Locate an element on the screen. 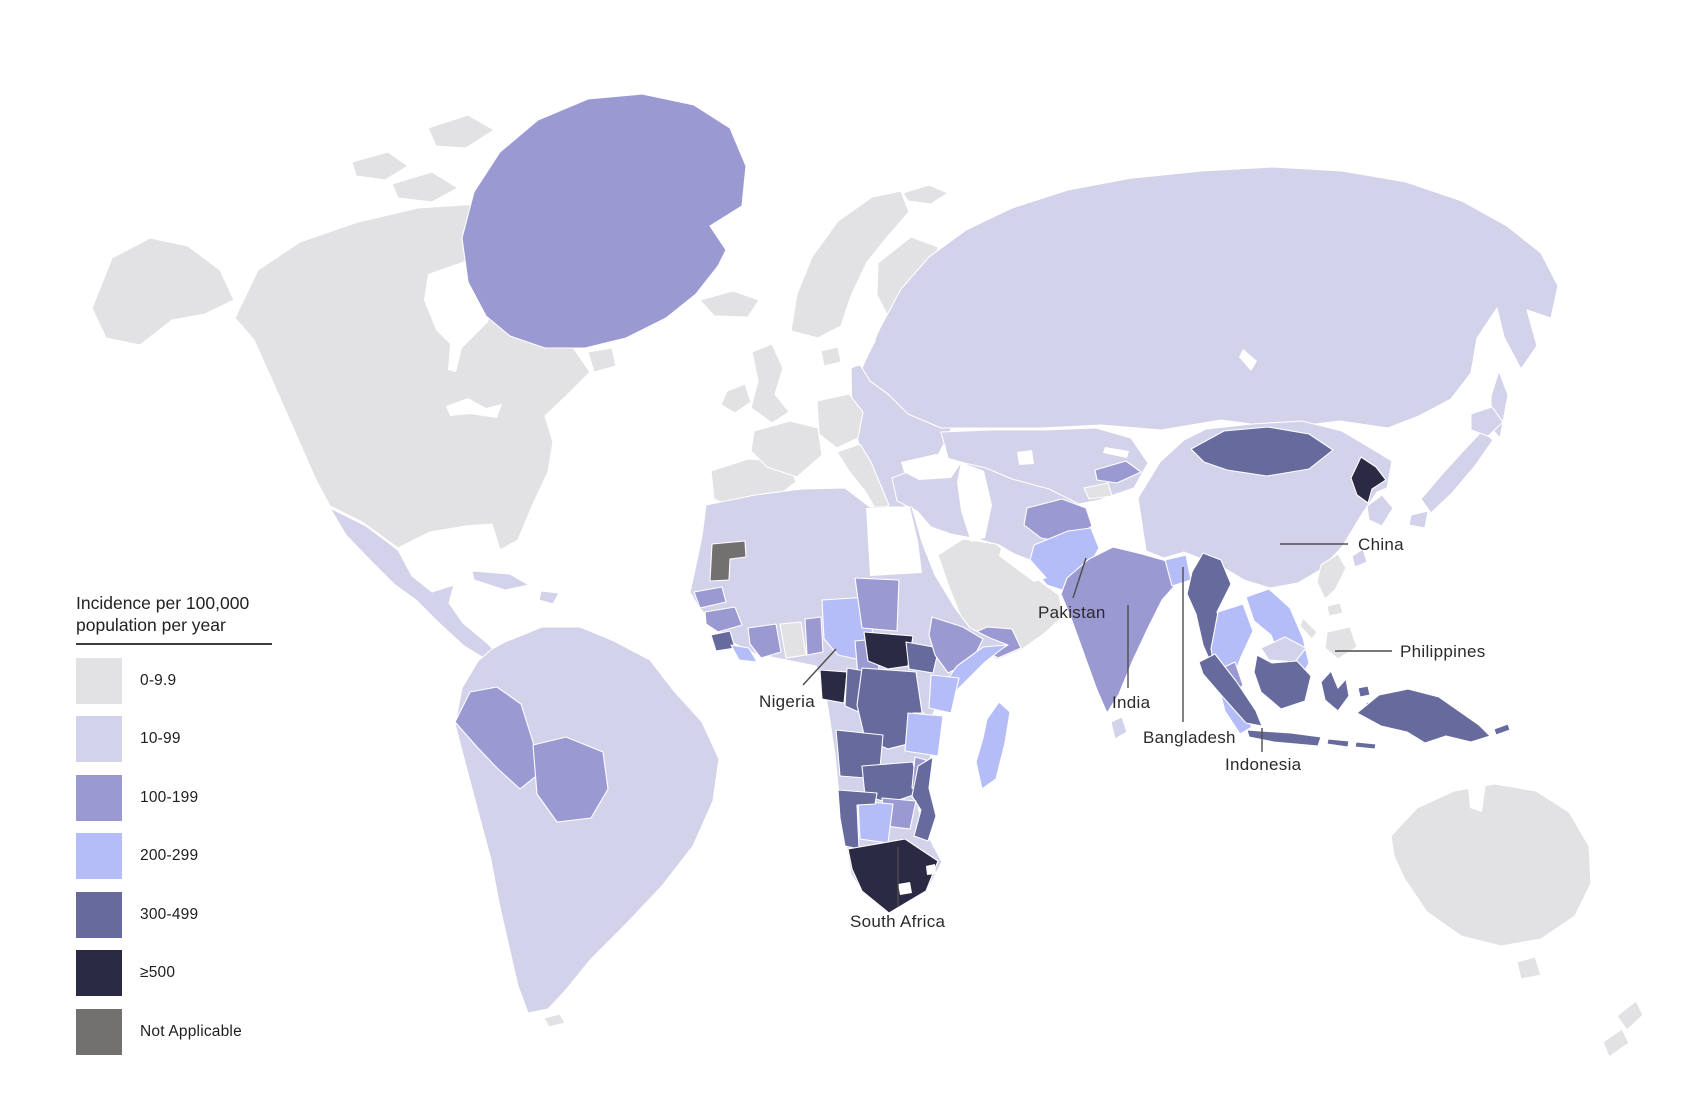 This screenshot has width=1700, height=1100. country-north-korea is located at coordinates (1368, 480).